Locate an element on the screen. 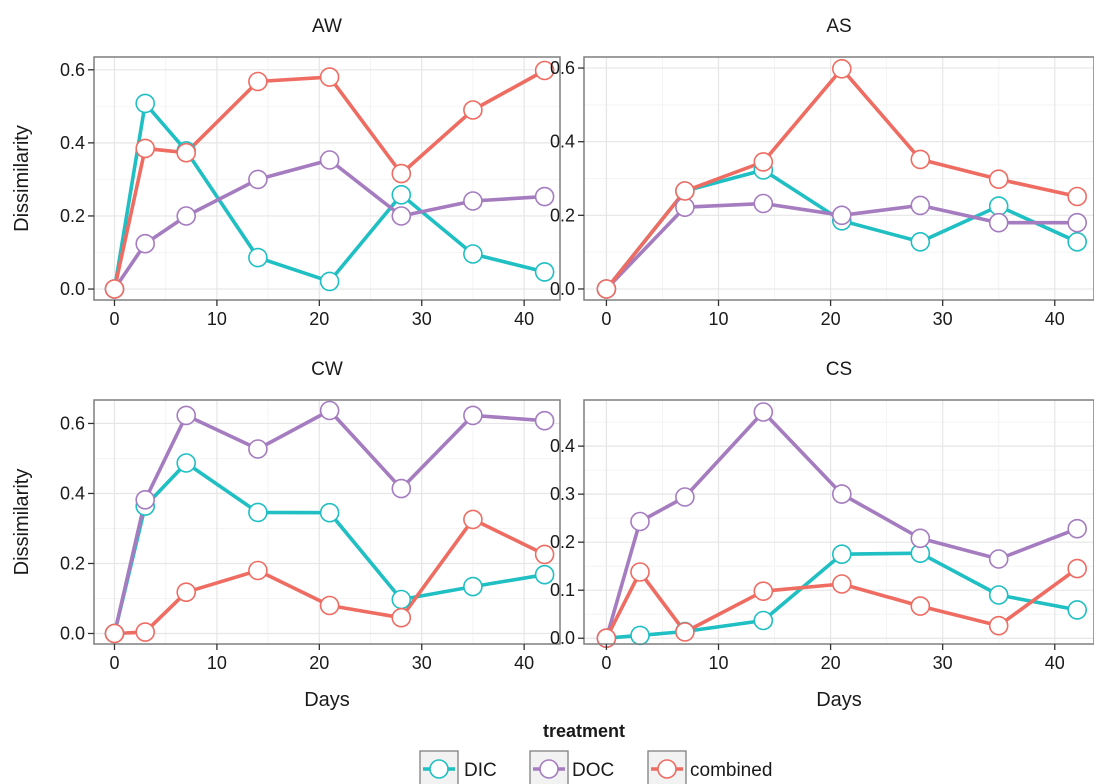 The height and width of the screenshot is (784, 1094). series-line-doc is located at coordinates (329, 522).